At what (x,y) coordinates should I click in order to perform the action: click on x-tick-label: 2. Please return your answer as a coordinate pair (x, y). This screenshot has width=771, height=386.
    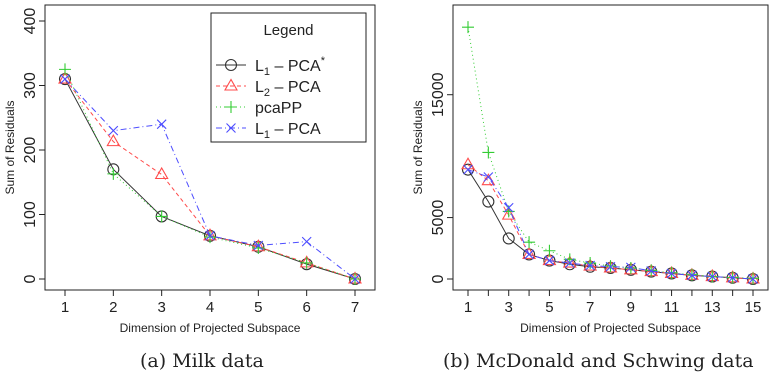
    Looking at the image, I should click on (113, 307).